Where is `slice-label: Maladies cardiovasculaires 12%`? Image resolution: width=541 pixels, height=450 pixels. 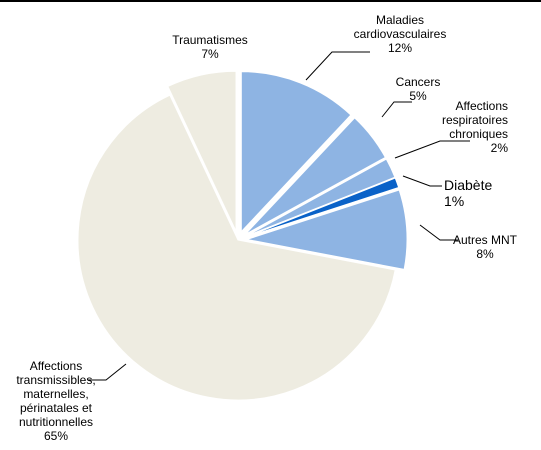
slice-label: Maladies cardiovasculaires 12% is located at coordinates (400, 34).